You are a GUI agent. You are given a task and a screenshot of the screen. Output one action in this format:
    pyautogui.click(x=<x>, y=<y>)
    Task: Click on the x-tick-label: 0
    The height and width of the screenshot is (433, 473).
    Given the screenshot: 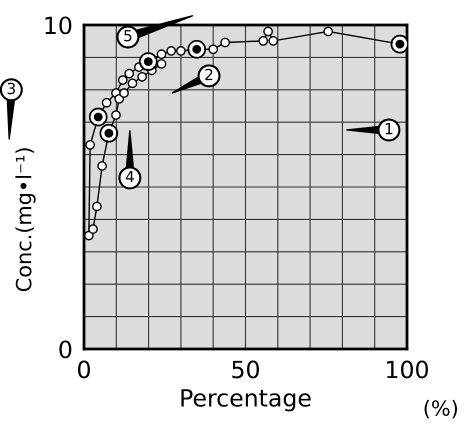 What is the action you would take?
    pyautogui.click(x=84, y=369)
    